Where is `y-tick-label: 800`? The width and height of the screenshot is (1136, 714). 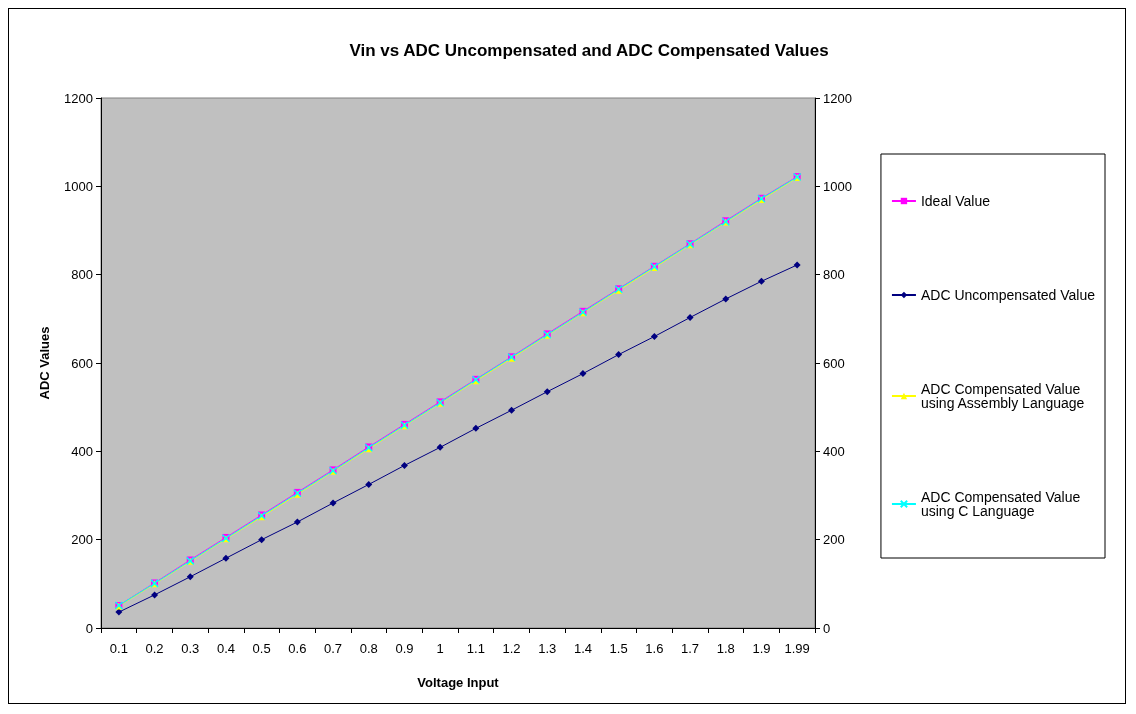
y-tick-label: 800 is located at coordinates (82, 275).